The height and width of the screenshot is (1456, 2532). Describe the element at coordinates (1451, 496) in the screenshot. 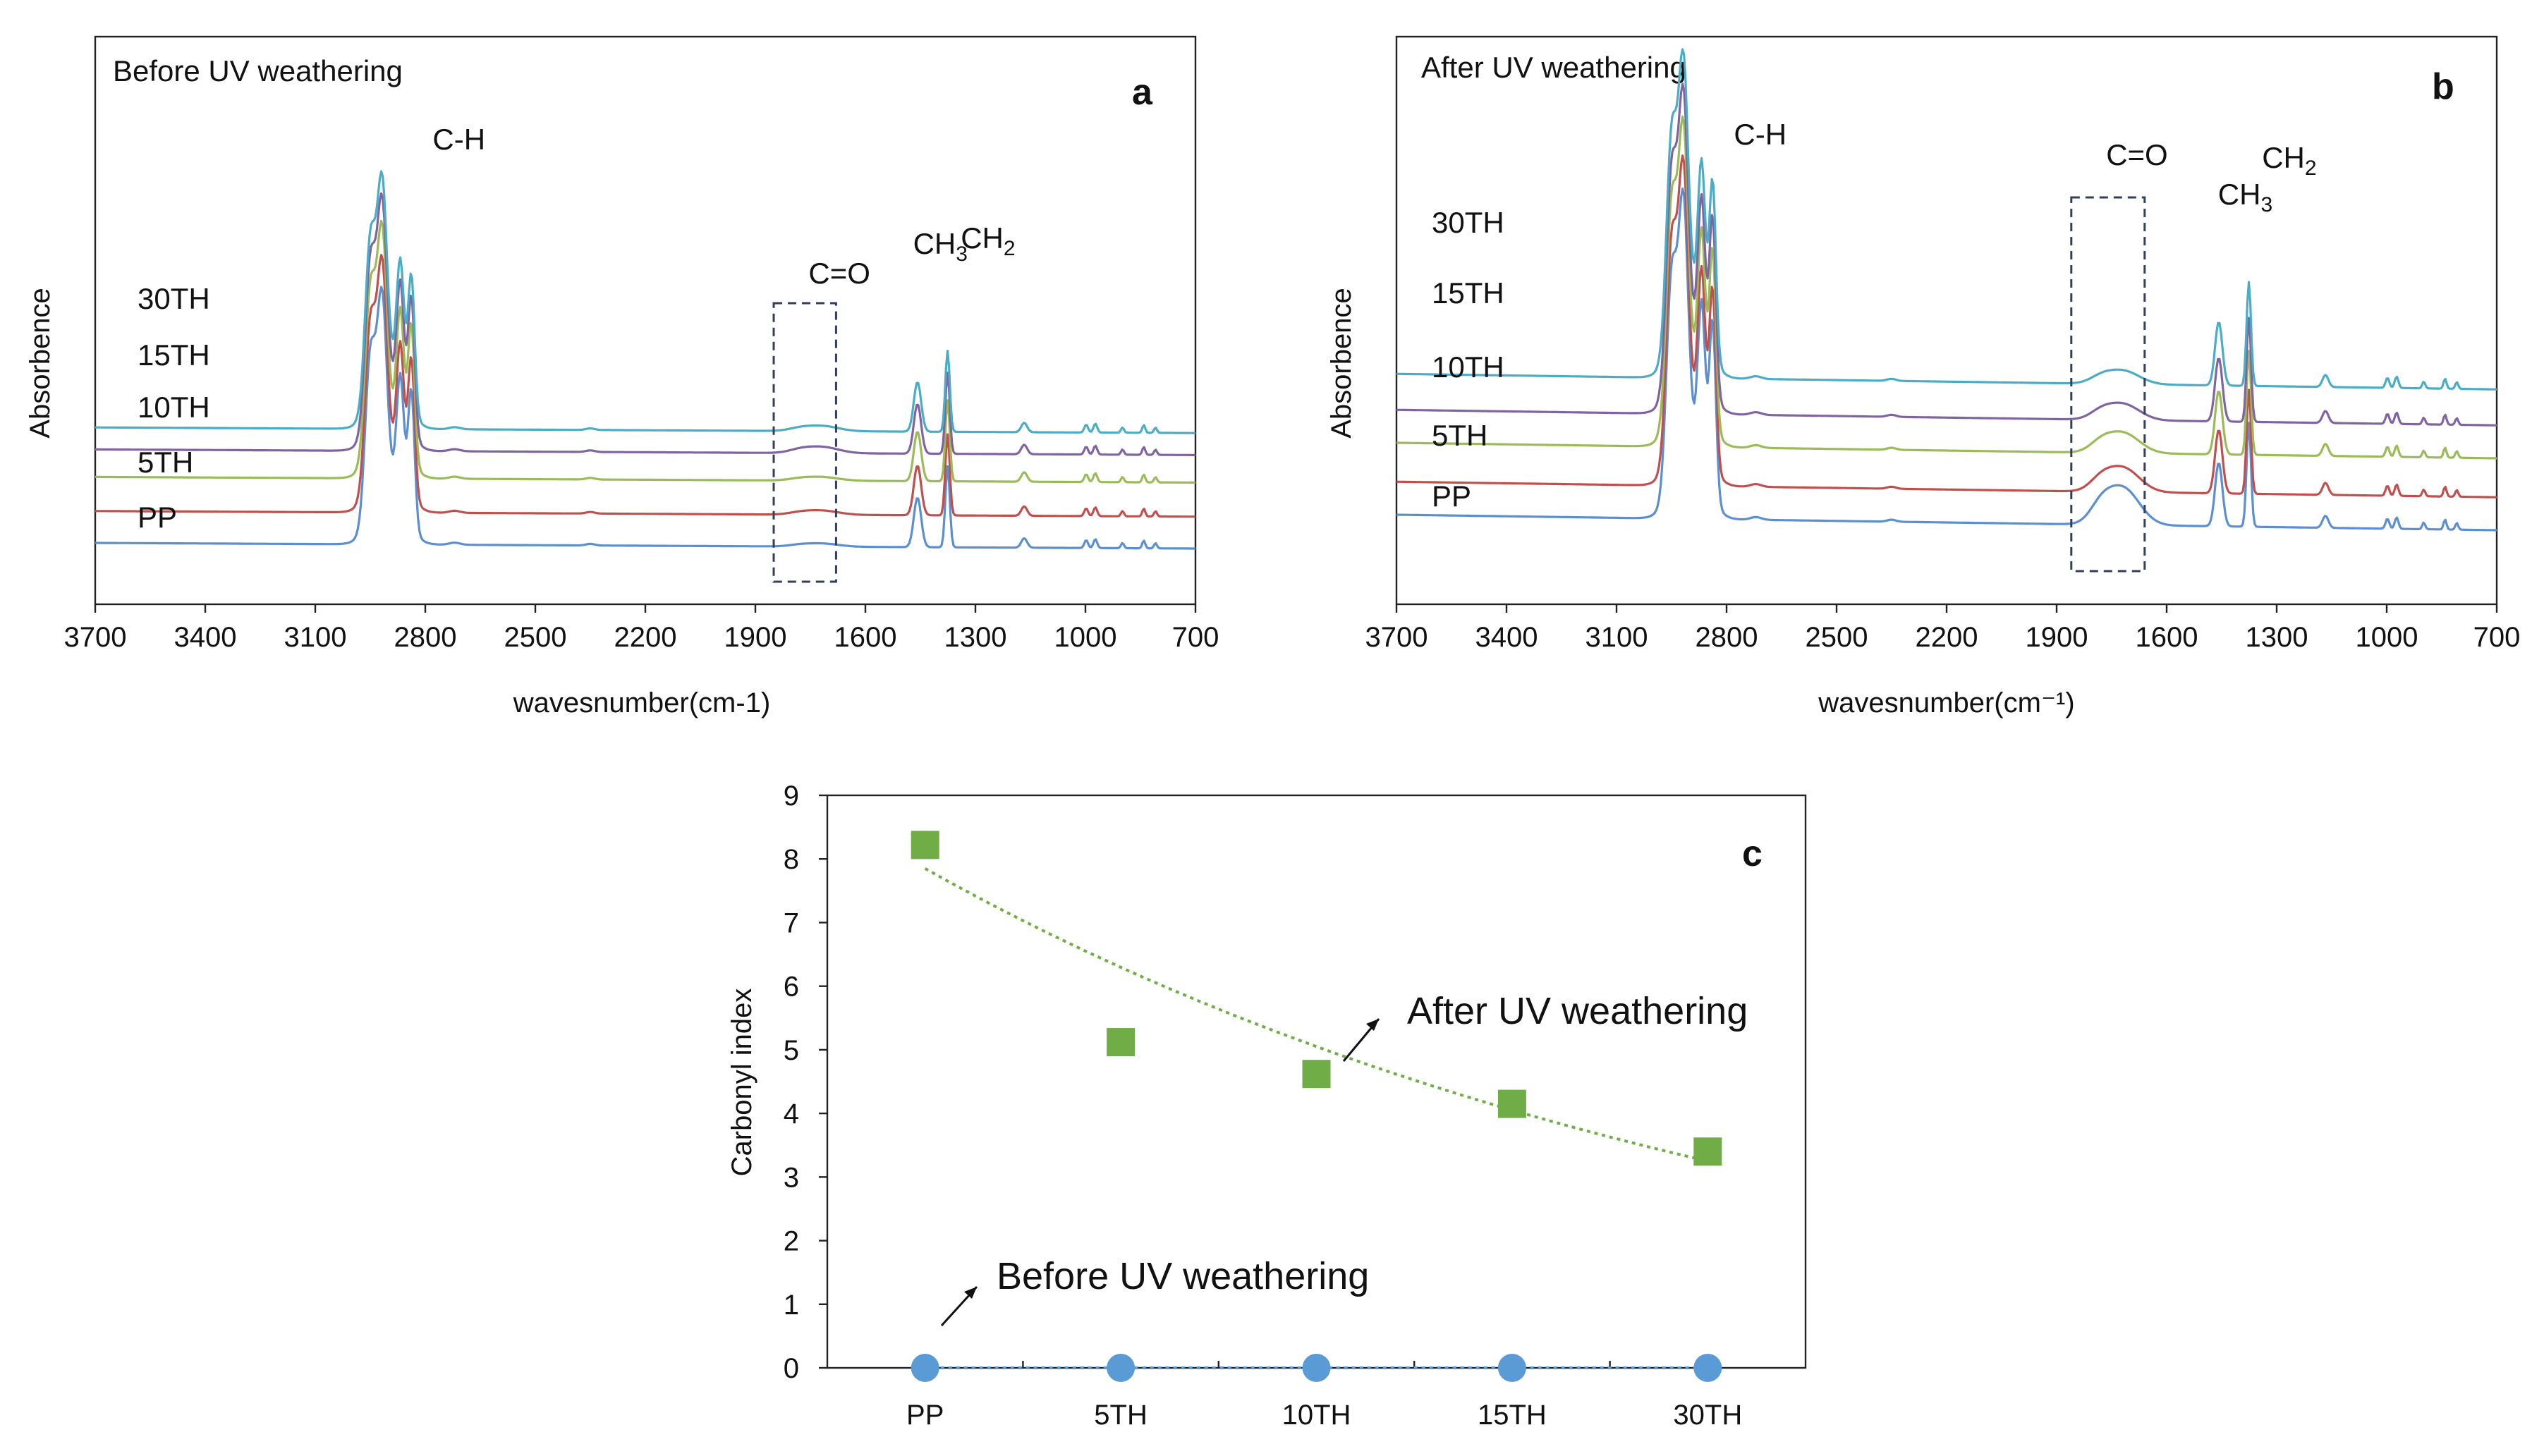

I see `panel-b-series-label-pp: PP` at that location.